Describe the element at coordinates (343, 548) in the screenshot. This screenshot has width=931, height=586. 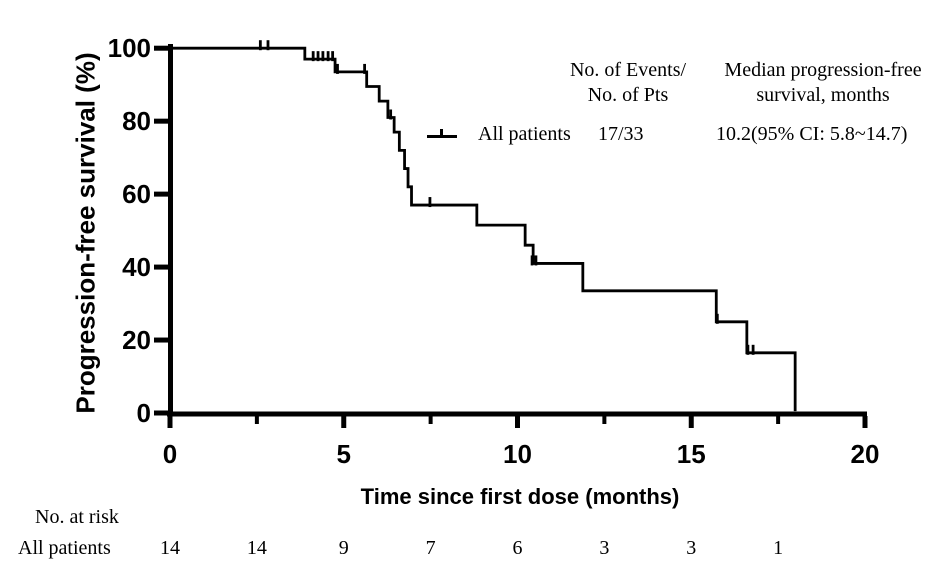
I see `risk-value: 9` at that location.